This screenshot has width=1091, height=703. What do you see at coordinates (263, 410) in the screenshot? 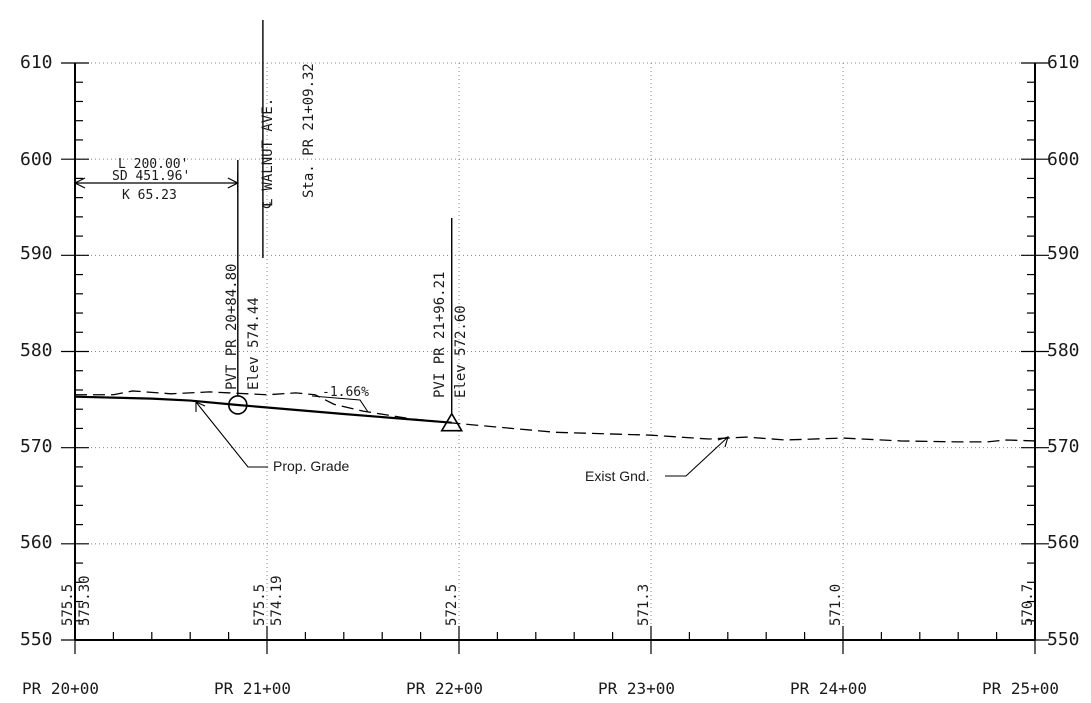
I see `proposed-grade-line` at bounding box center [263, 410].